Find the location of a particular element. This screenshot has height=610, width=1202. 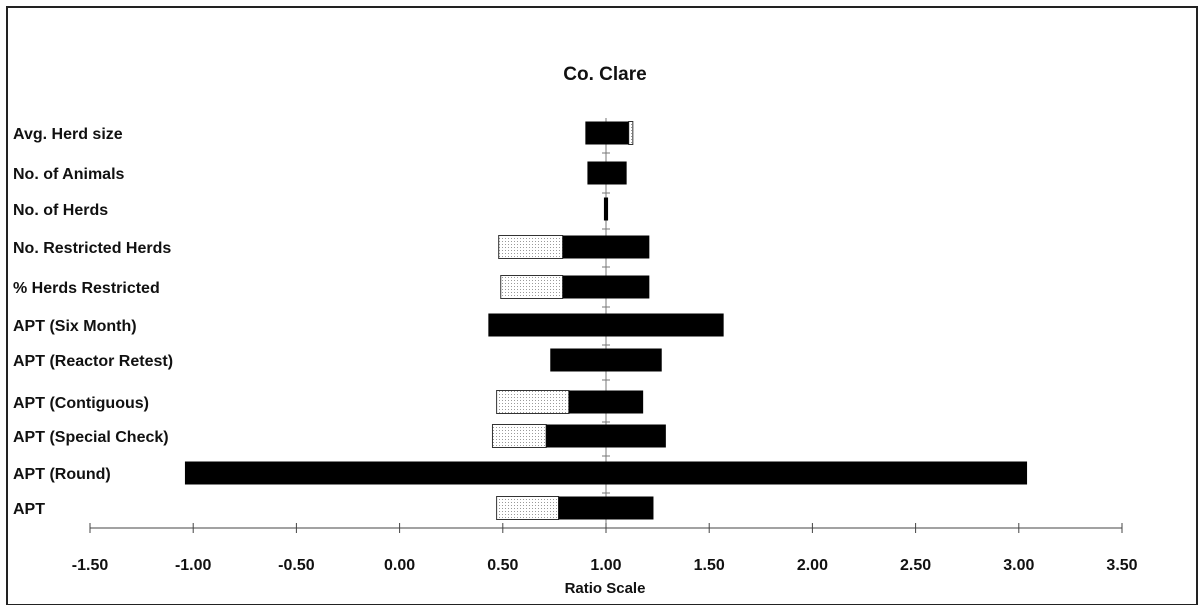

x-tick-label: 3.00 is located at coordinates (1018, 565).